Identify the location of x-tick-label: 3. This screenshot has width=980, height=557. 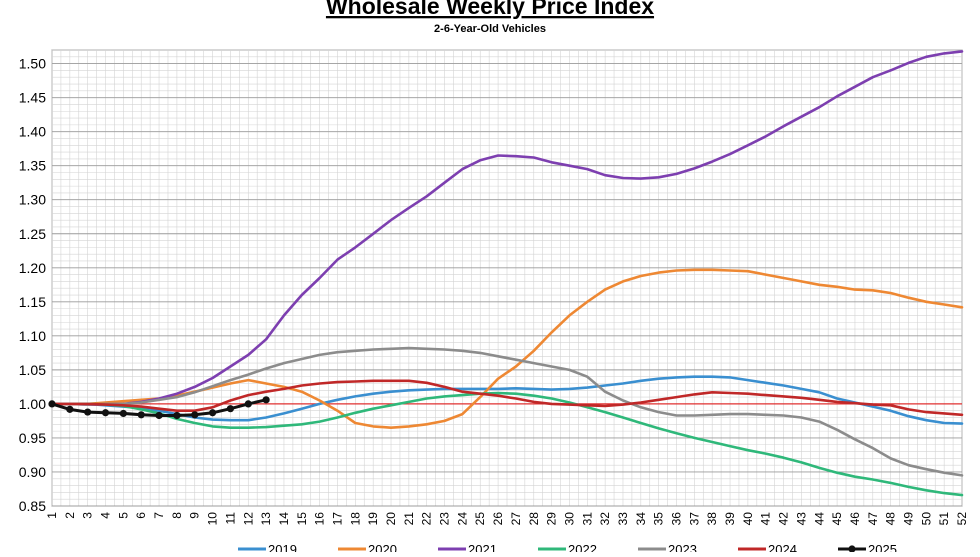
(88, 515).